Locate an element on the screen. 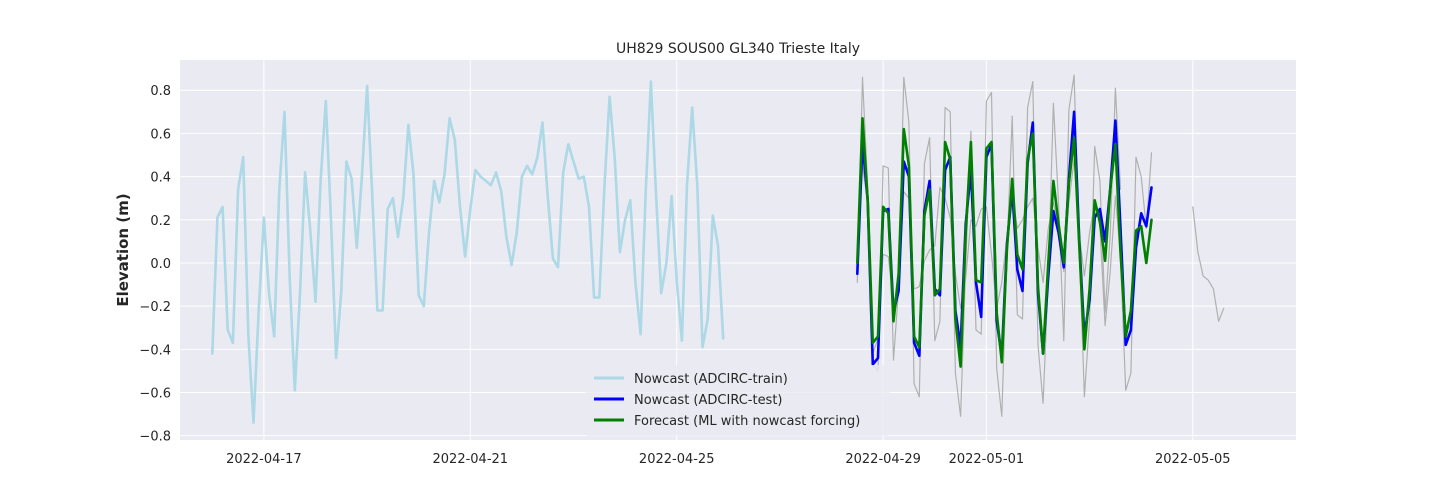 The height and width of the screenshot is (504, 1440). y-tick-labels: −0.8 −0.6 −0.4 −0.2 0.0 0.2 0.4 0.6 0.8 is located at coordinates (155, 264).